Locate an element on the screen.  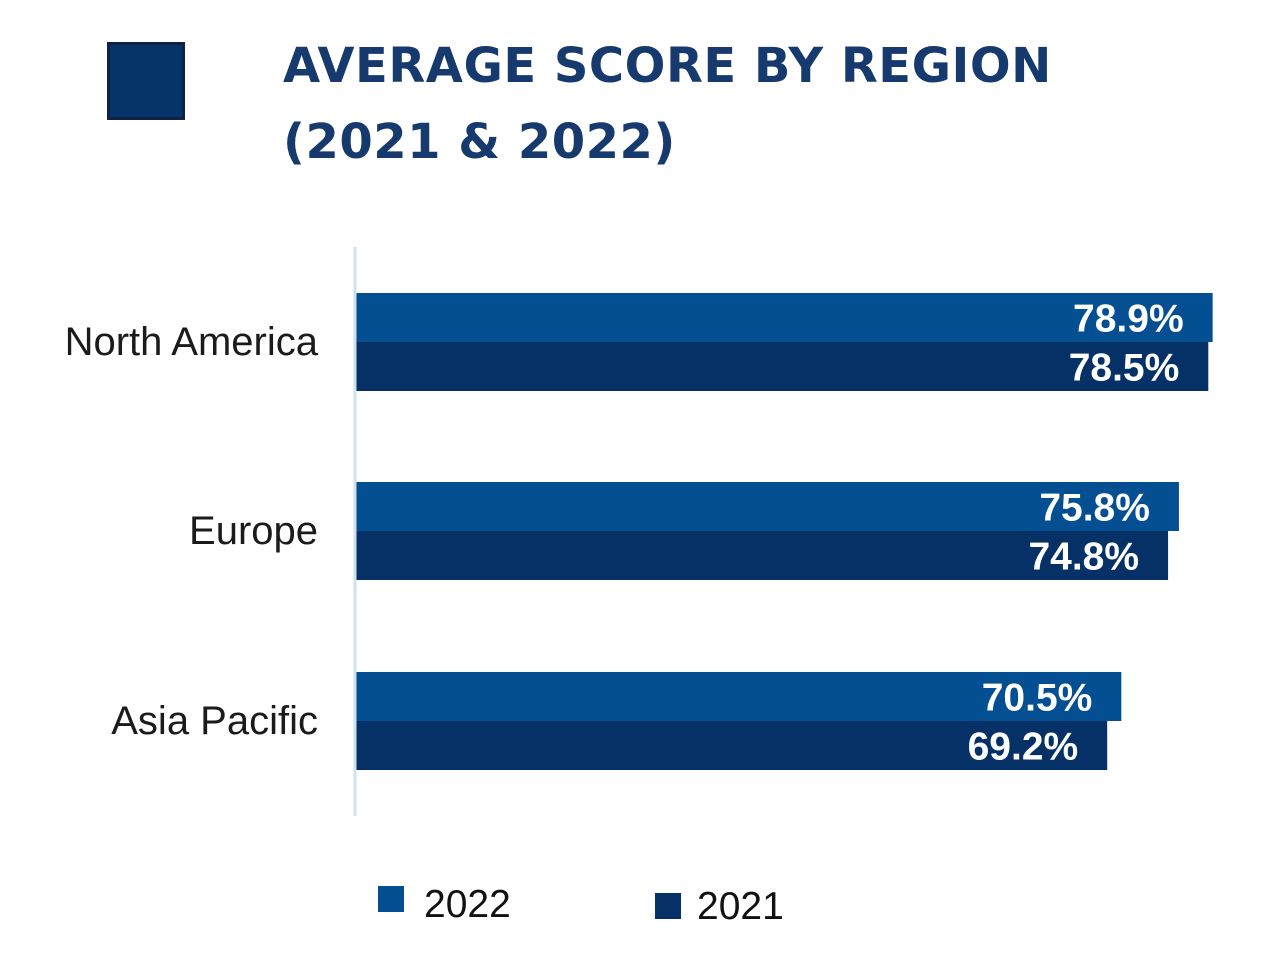
chart-title: AVERAGE SCORE BY REGION (2021 & 2022) is located at coordinates (667, 104).